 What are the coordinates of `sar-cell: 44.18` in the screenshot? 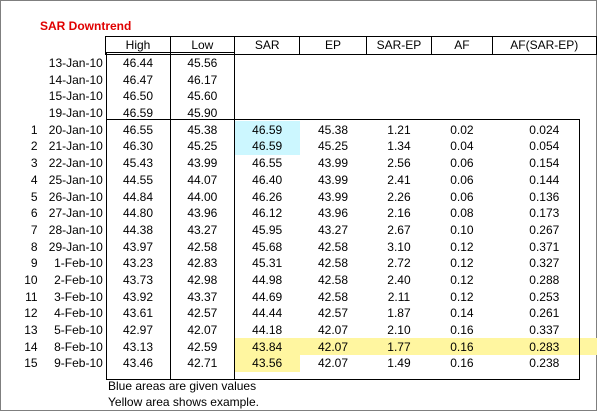 It's located at (267, 330).